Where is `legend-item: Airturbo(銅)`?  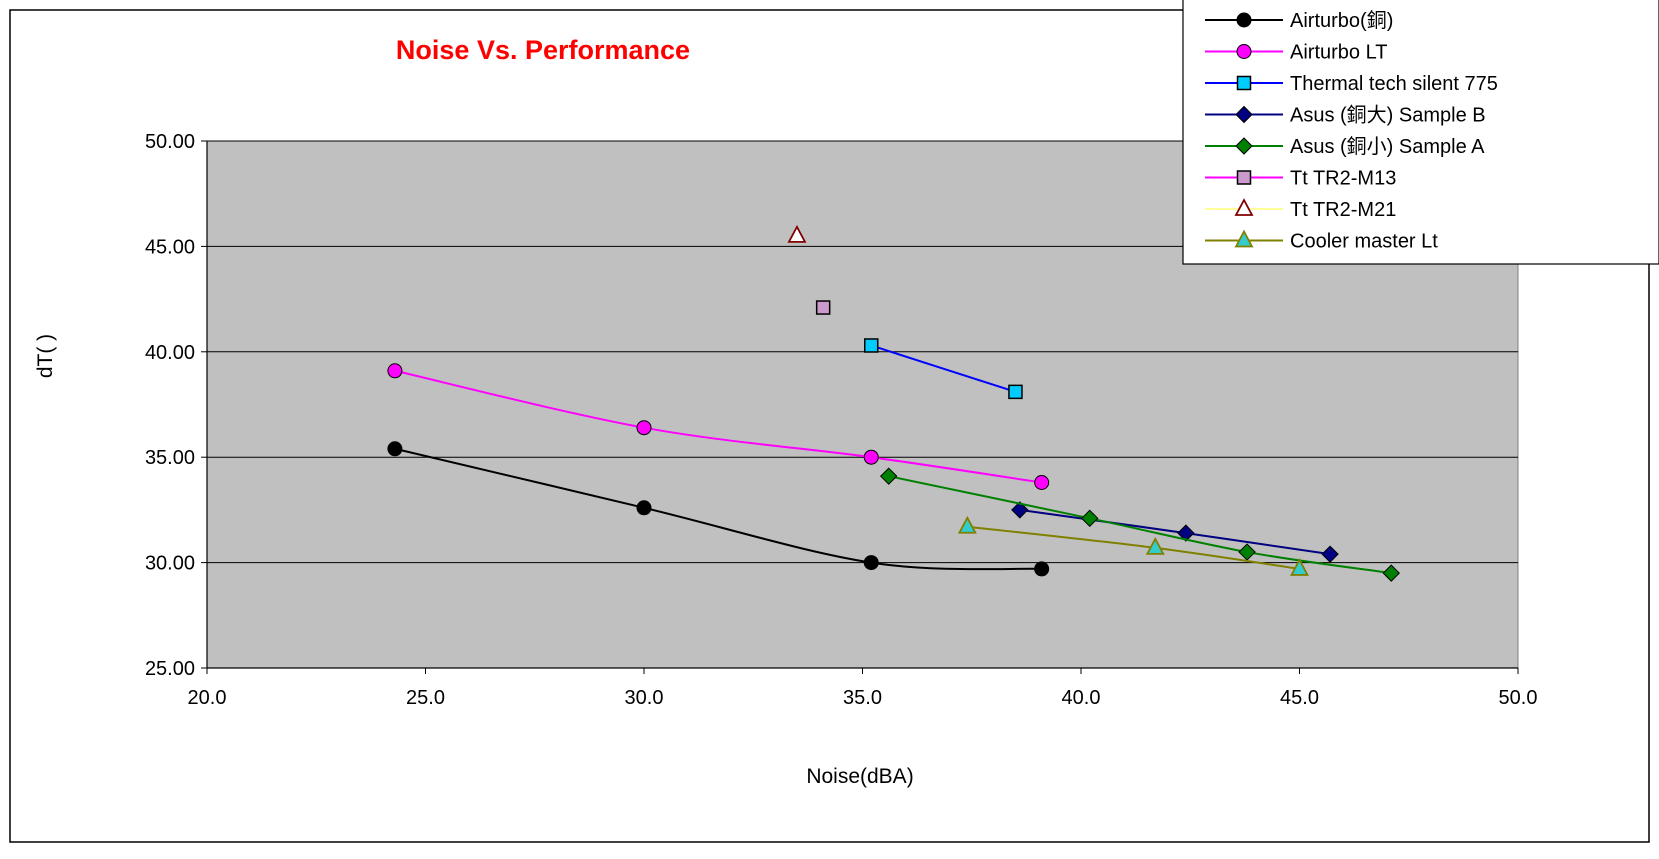
legend-item: Airturbo(銅) is located at coordinates (1299, 20).